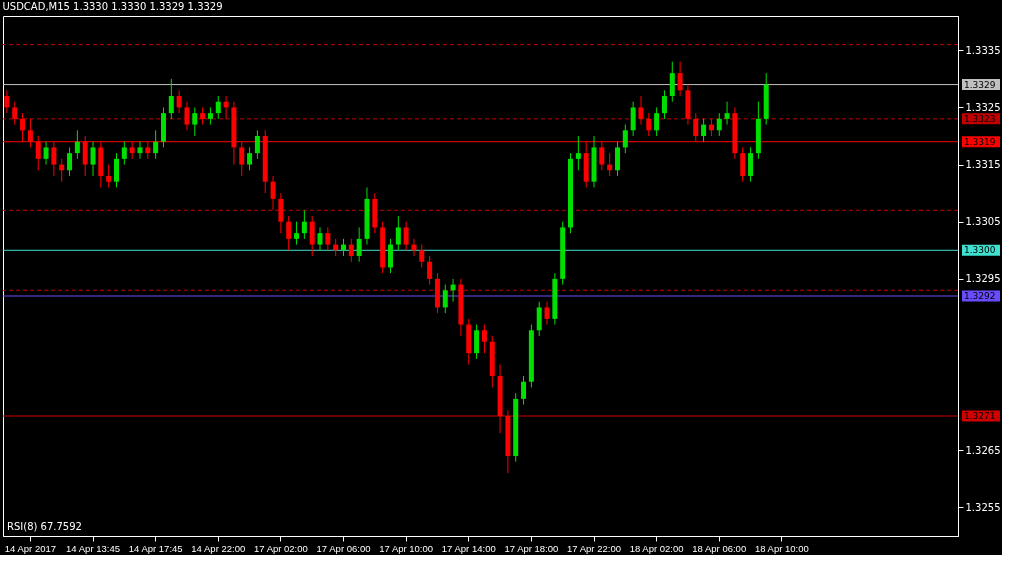 This screenshot has width=1020, height=584. What do you see at coordinates (980, 250) in the screenshot?
I see `ref-line-label: 1.3300` at bounding box center [980, 250].